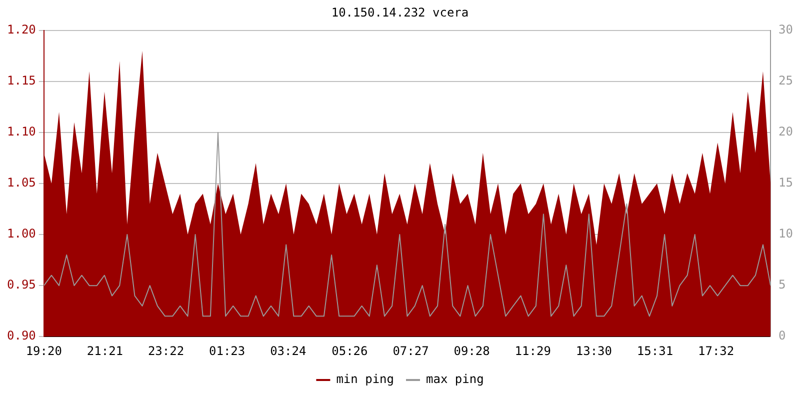  What do you see at coordinates (21, 29) in the screenshot?
I see `y-tick-label: 1.20` at bounding box center [21, 29].